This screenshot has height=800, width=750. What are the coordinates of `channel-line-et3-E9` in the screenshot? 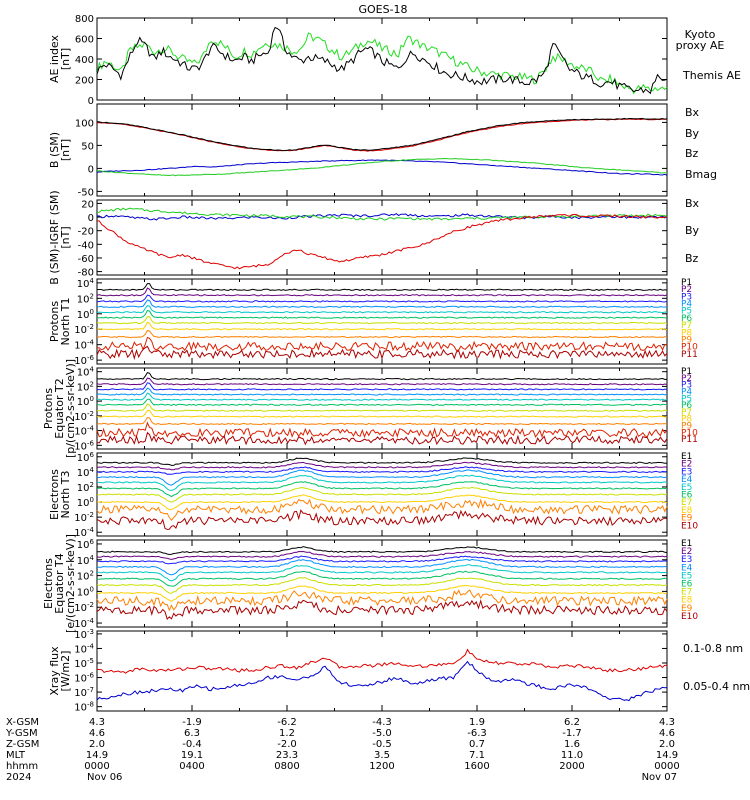 It's located at (382, 509).